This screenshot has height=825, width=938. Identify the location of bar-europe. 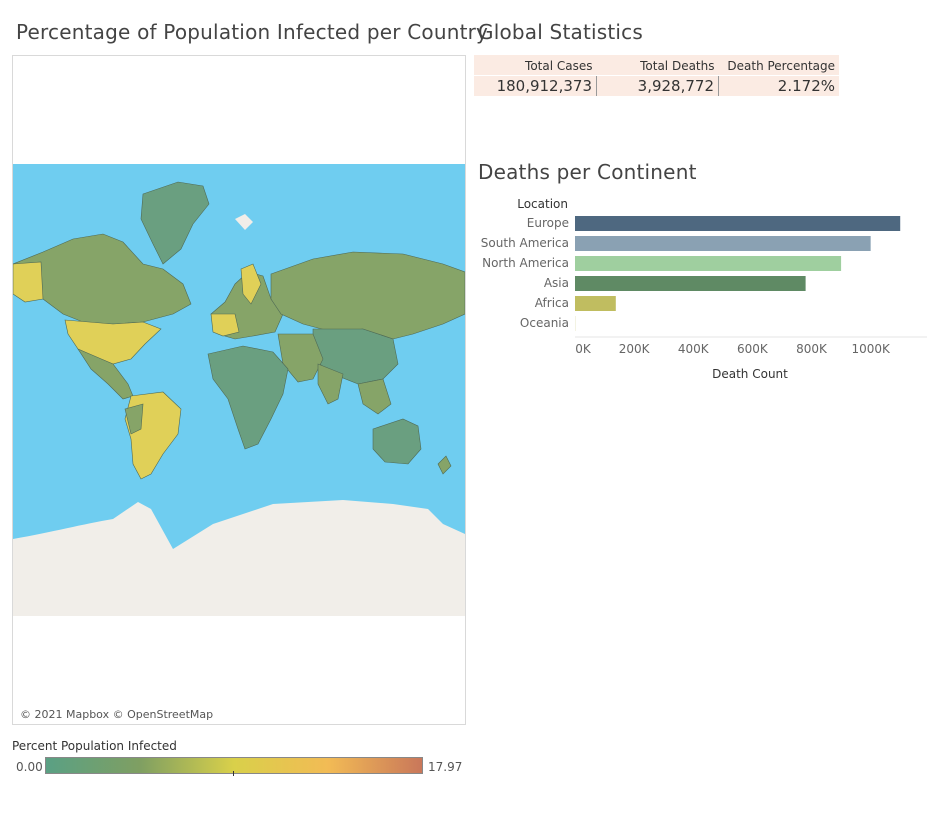
(738, 223).